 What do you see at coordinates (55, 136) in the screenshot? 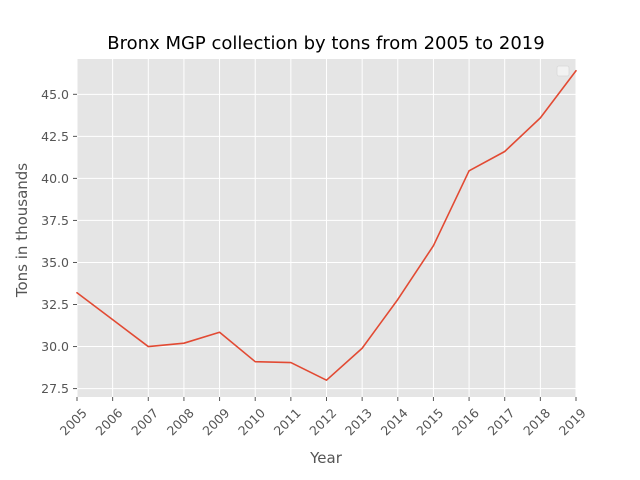
I see `y-tick-label: 42.5` at bounding box center [55, 136].